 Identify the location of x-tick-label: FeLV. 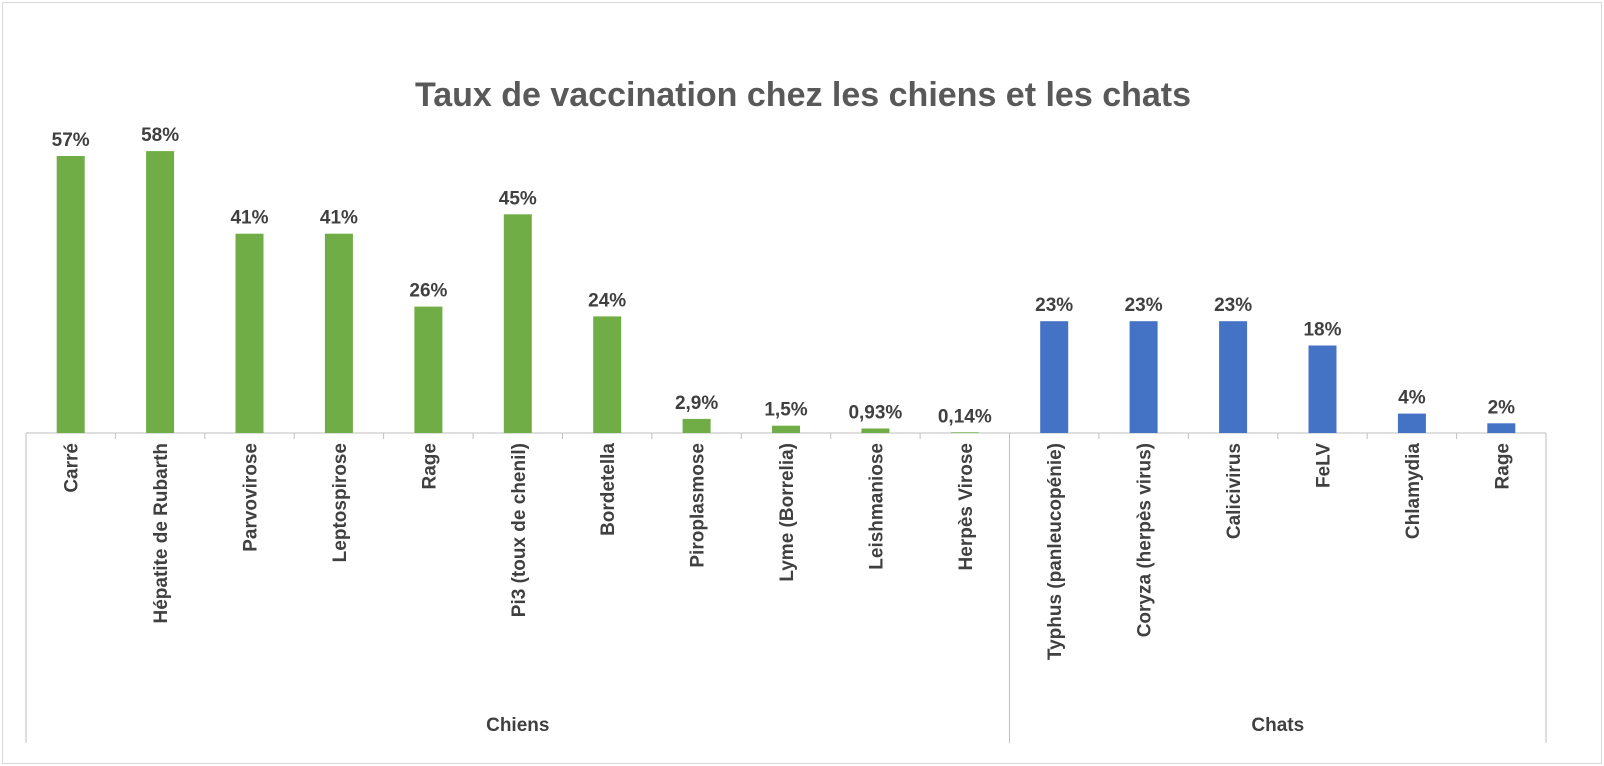
(1324, 465).